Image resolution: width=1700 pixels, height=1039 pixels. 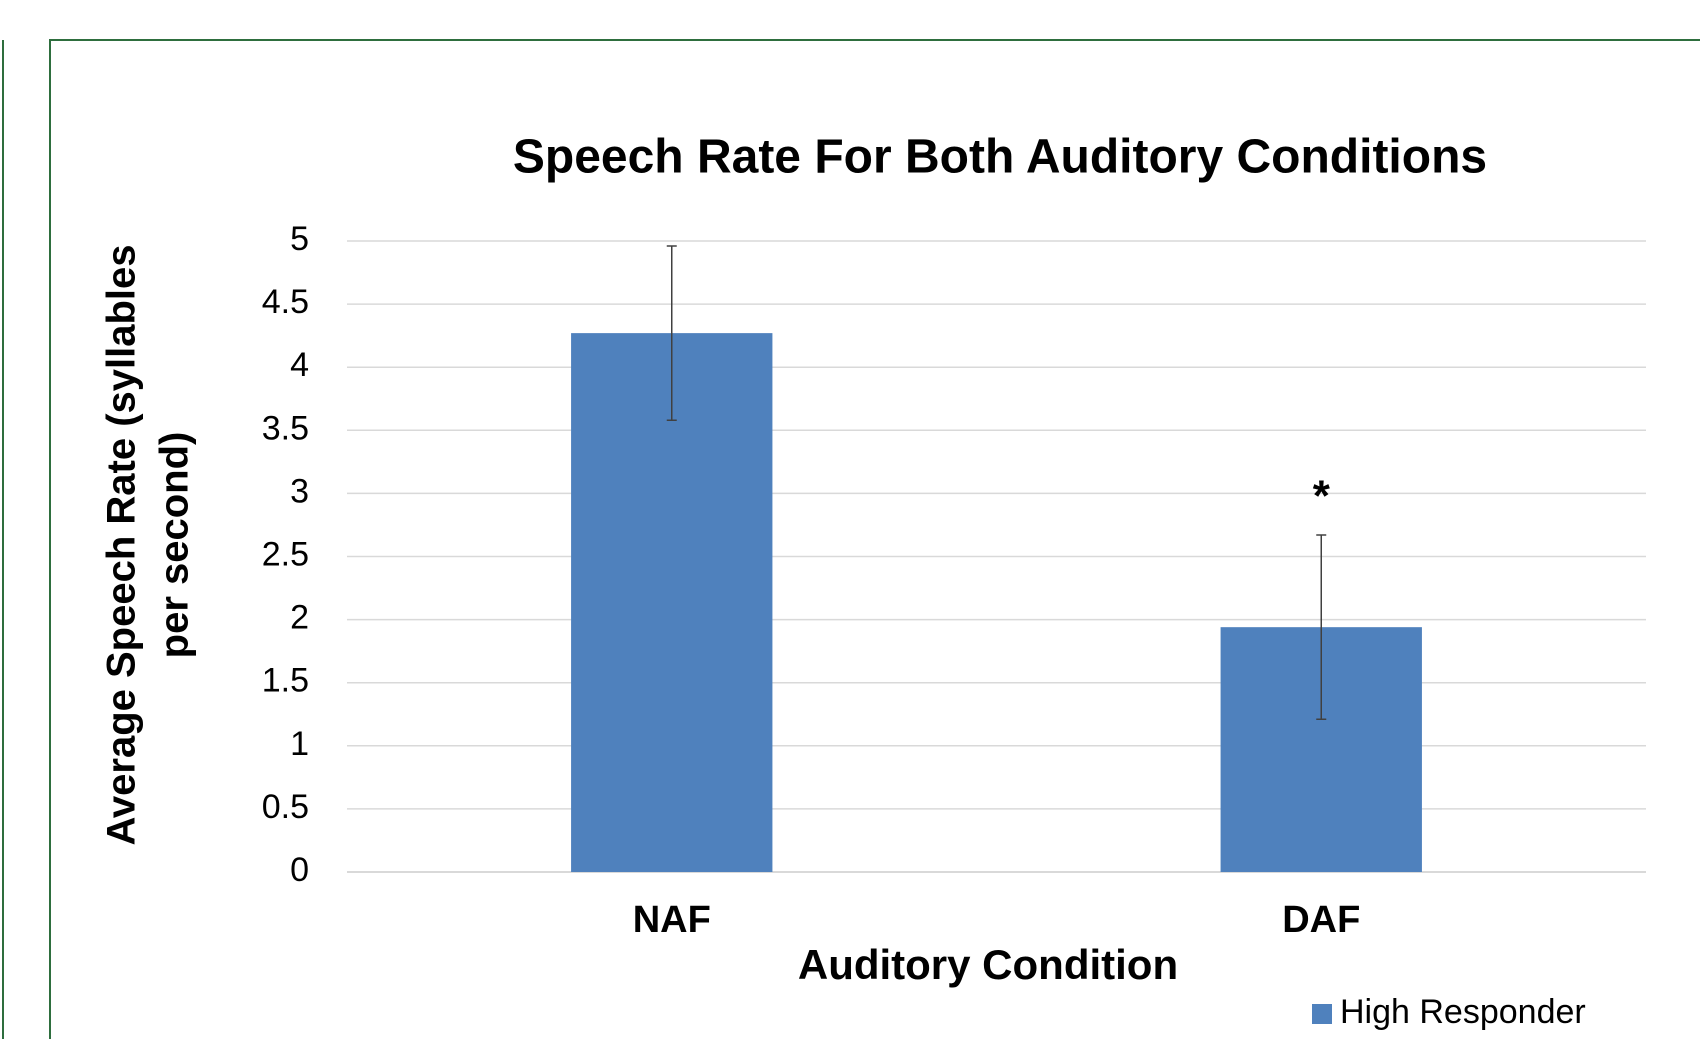 I want to click on y-tick-label: 0, so click(x=299, y=870).